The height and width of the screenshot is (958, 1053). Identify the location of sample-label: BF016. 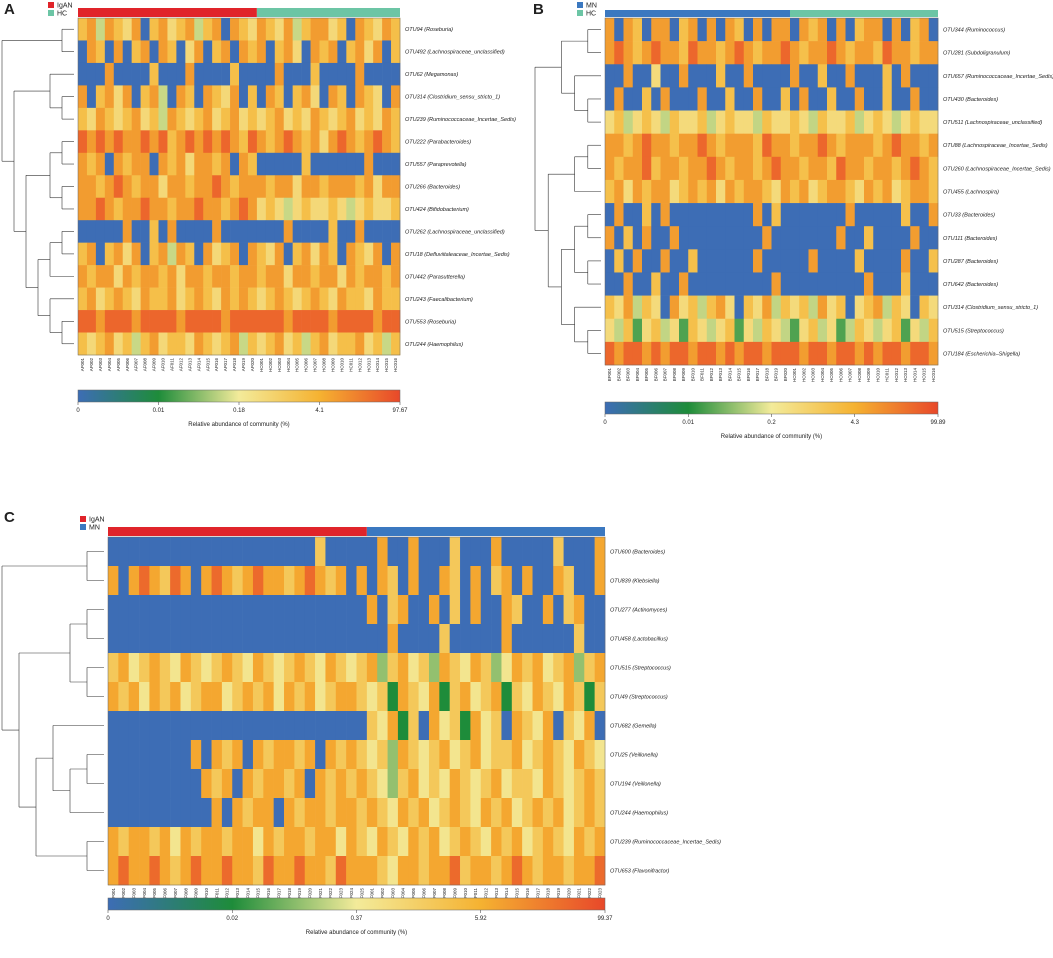
(748, 375).